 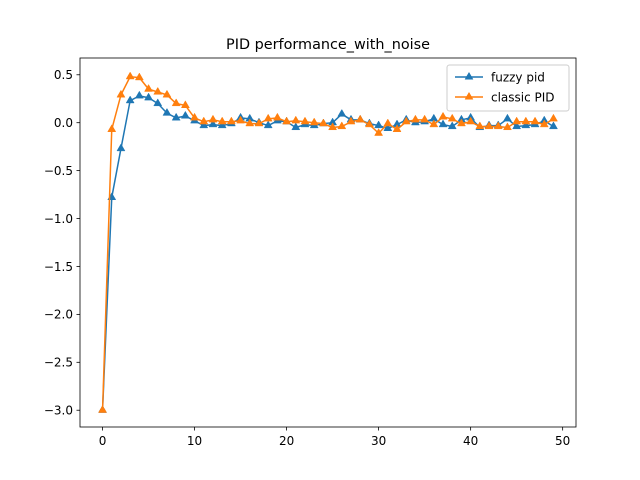 What do you see at coordinates (508, 88) in the screenshot?
I see `legend: fuzzy pid classic PID` at bounding box center [508, 88].